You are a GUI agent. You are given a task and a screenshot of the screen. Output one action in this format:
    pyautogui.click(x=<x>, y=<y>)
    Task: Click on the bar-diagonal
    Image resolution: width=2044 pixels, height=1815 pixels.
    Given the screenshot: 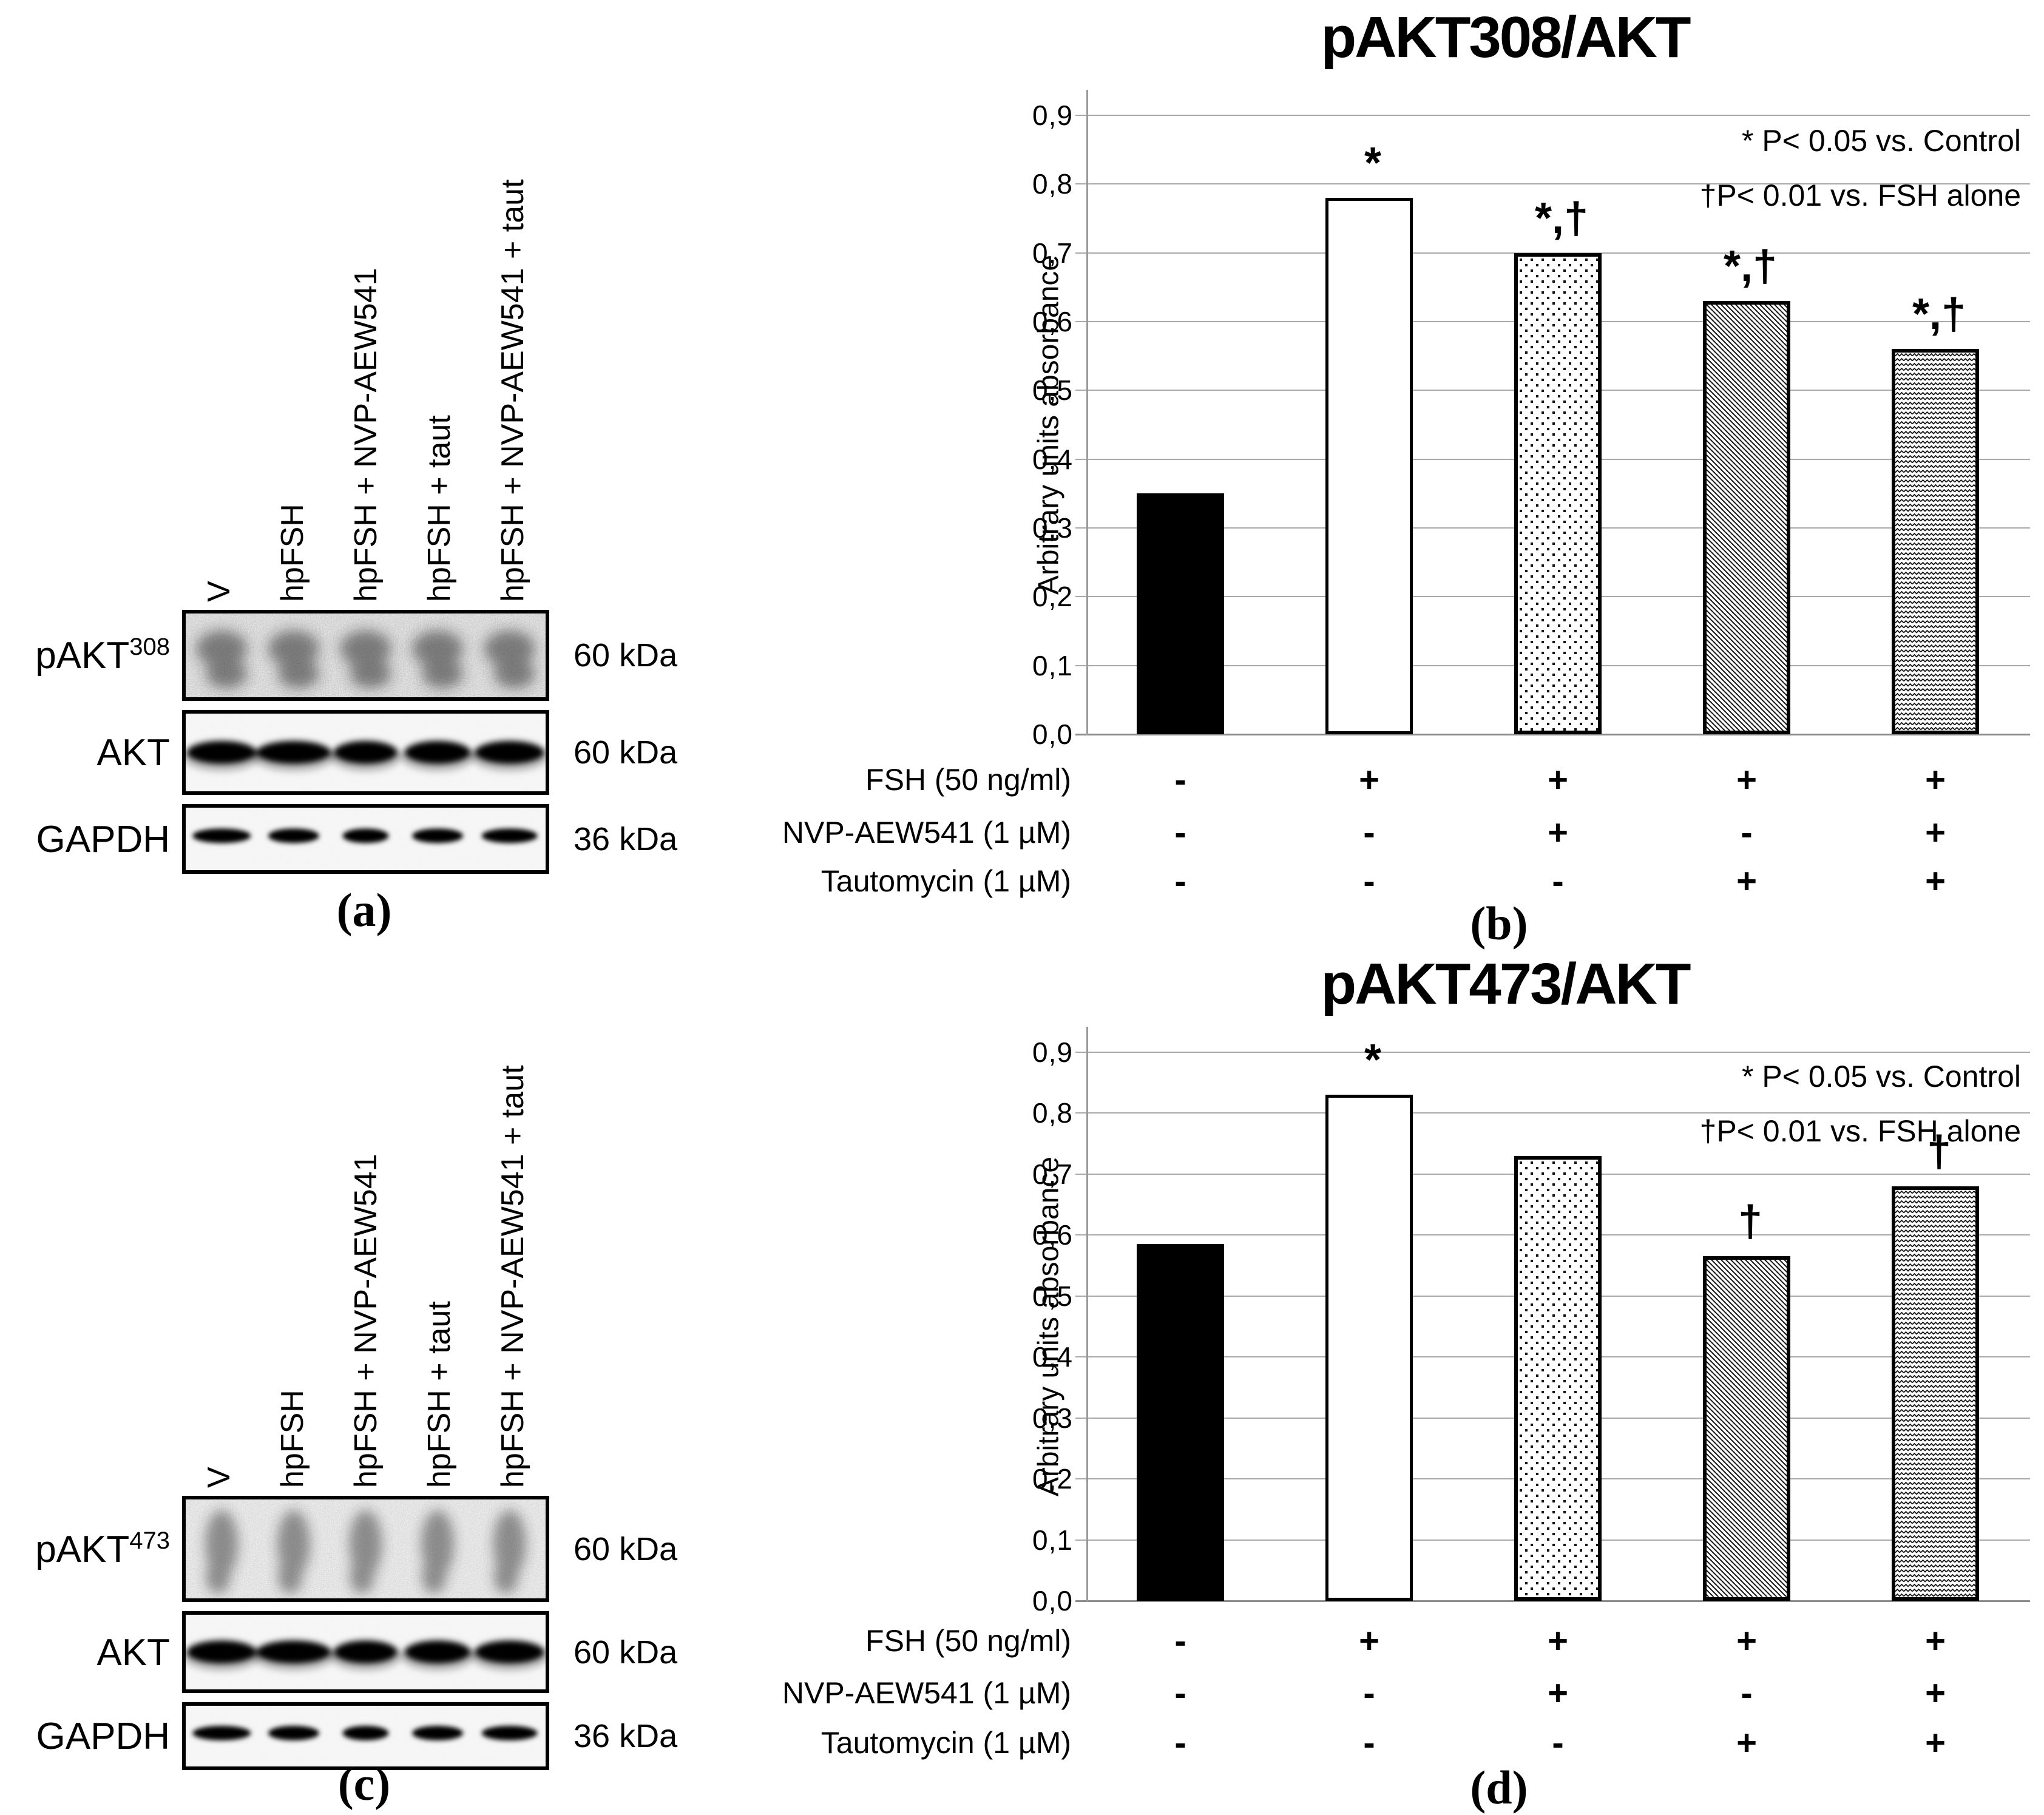 What is the action you would take?
    pyautogui.click(x=1746, y=517)
    